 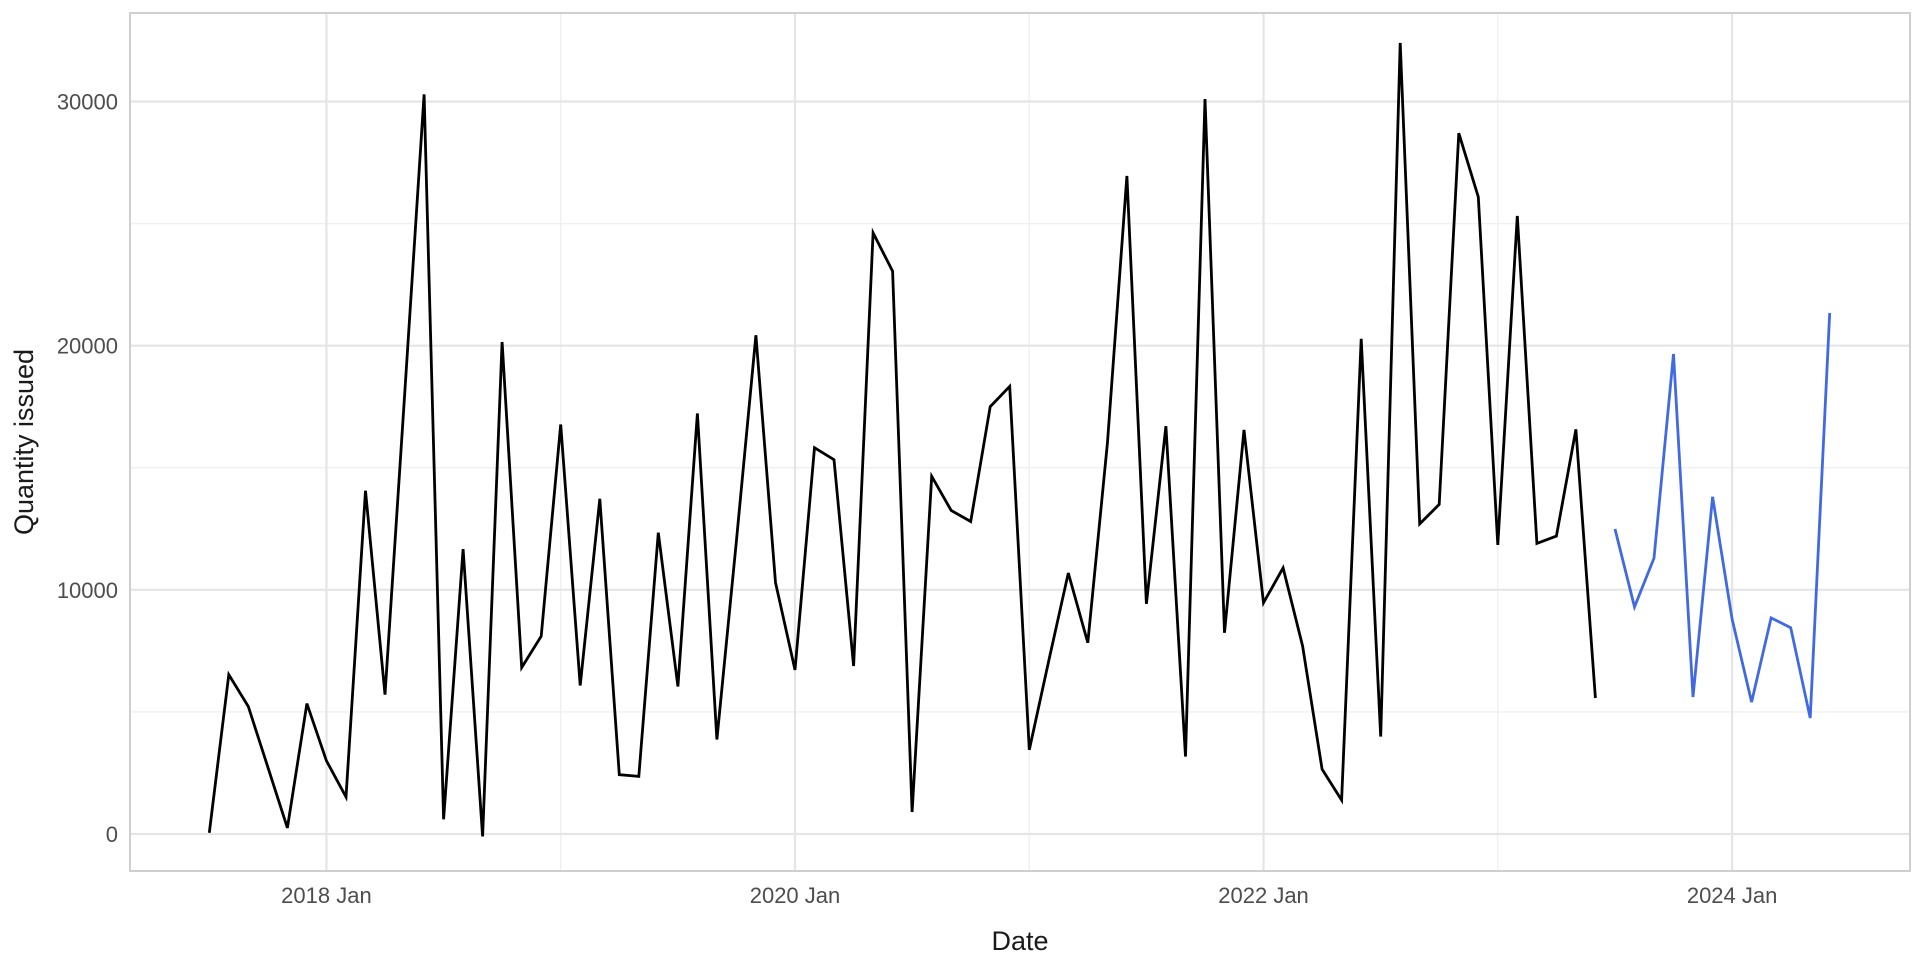 What do you see at coordinates (1263, 895) in the screenshot?
I see `x-tick-label: 2022 Jan` at bounding box center [1263, 895].